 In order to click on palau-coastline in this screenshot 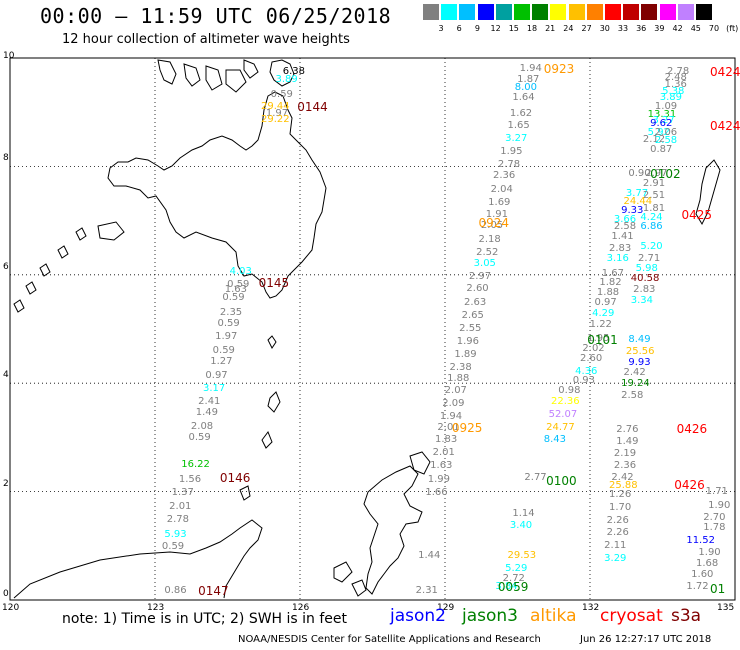, I will do `click(708, 192)`.